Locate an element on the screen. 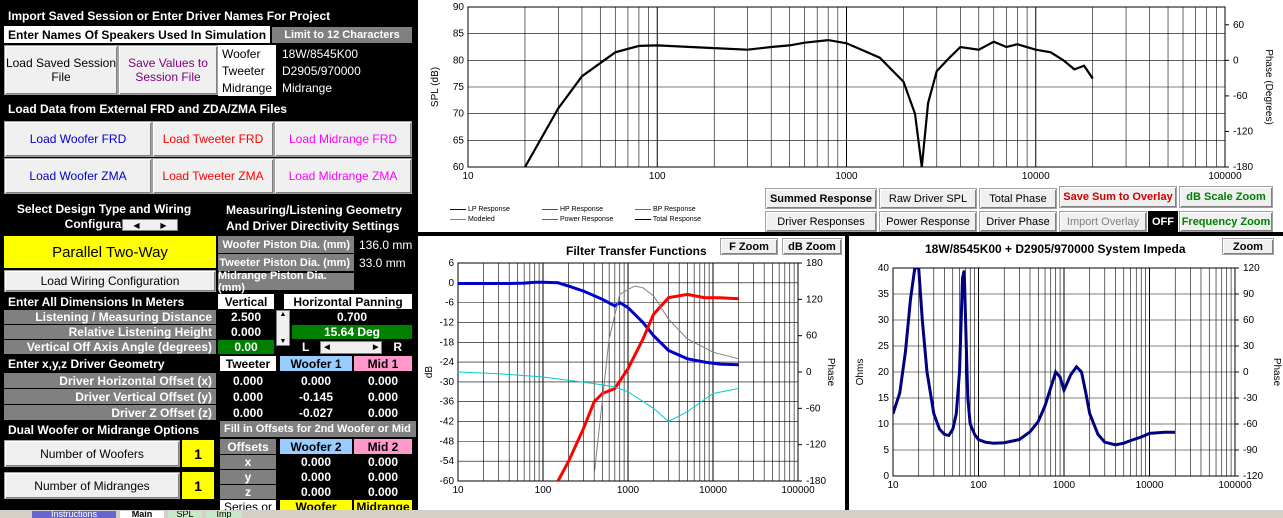 The image size is (1283, 518). total-phase-button: Total Phase is located at coordinates (1018, 198).